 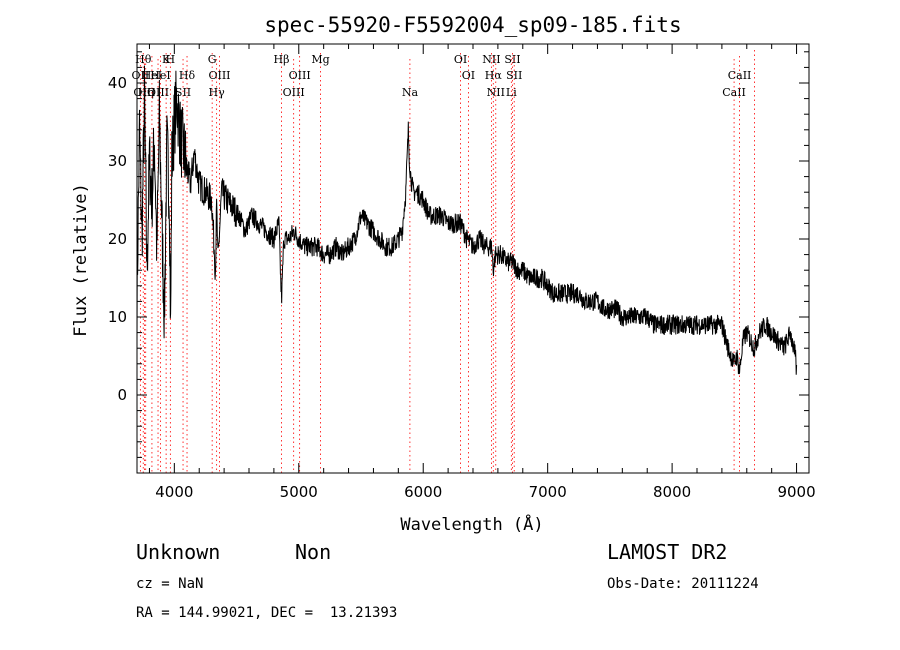 What do you see at coordinates (174, 492) in the screenshot?
I see `x-tick-label-4000: 4000` at bounding box center [174, 492].